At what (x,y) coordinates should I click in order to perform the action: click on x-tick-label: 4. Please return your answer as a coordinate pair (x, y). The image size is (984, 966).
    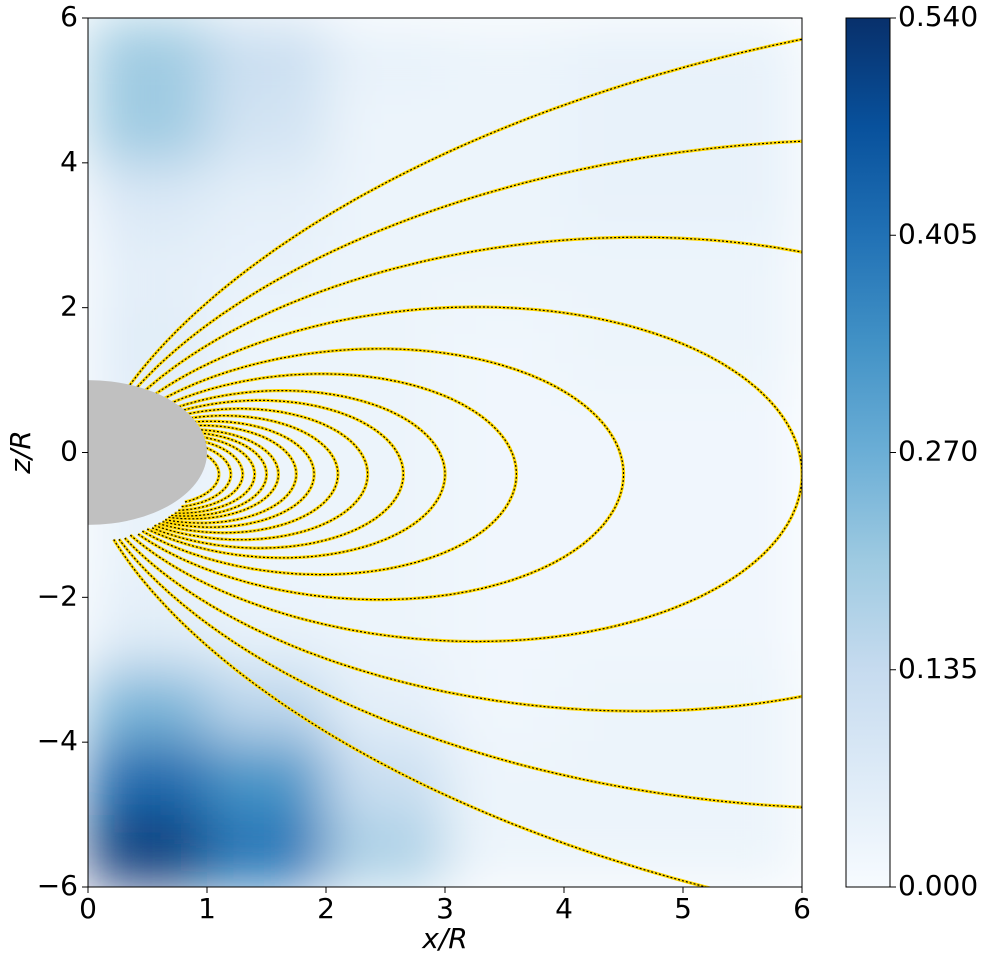
    Looking at the image, I should click on (564, 908).